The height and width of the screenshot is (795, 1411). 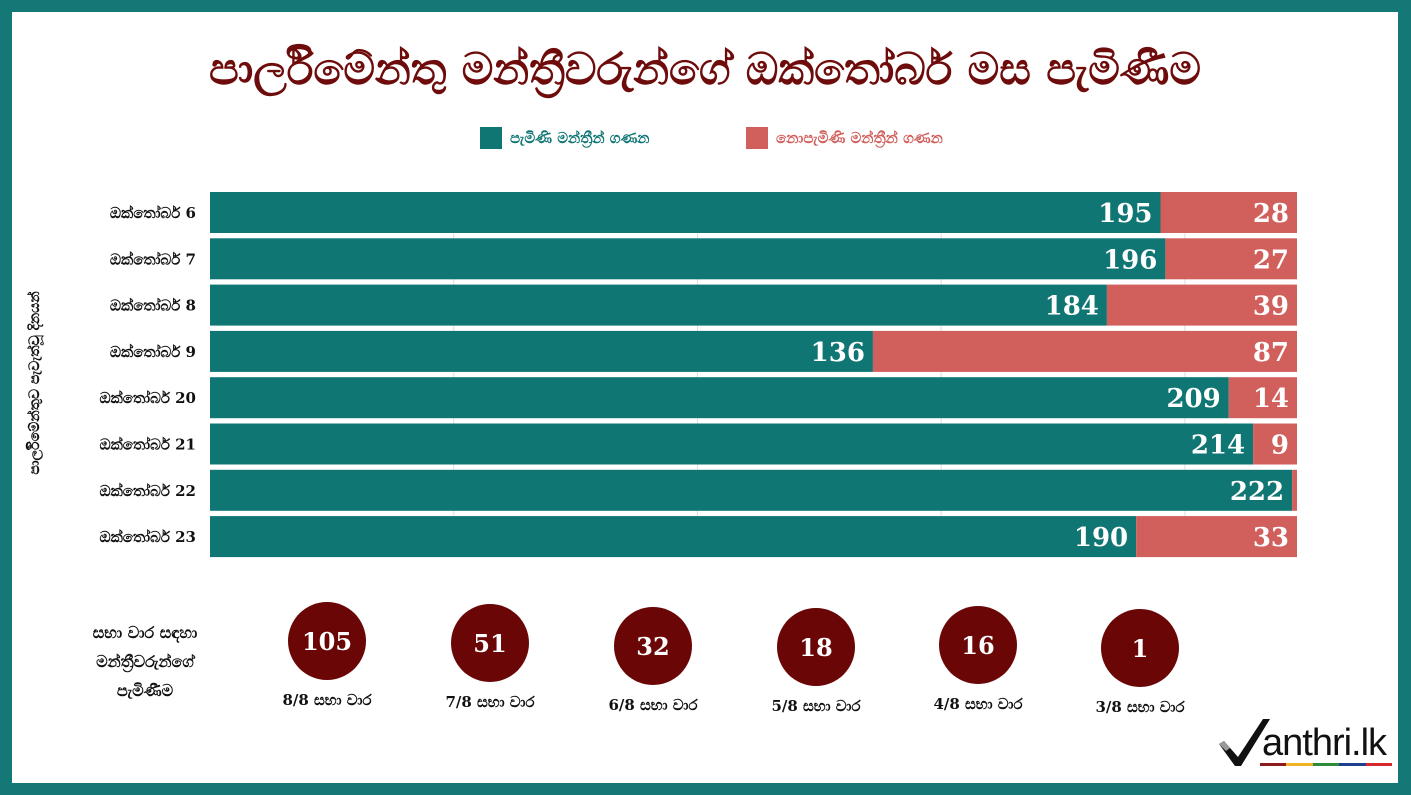 I want to click on session-count-circle: 16, so click(x=978, y=645).